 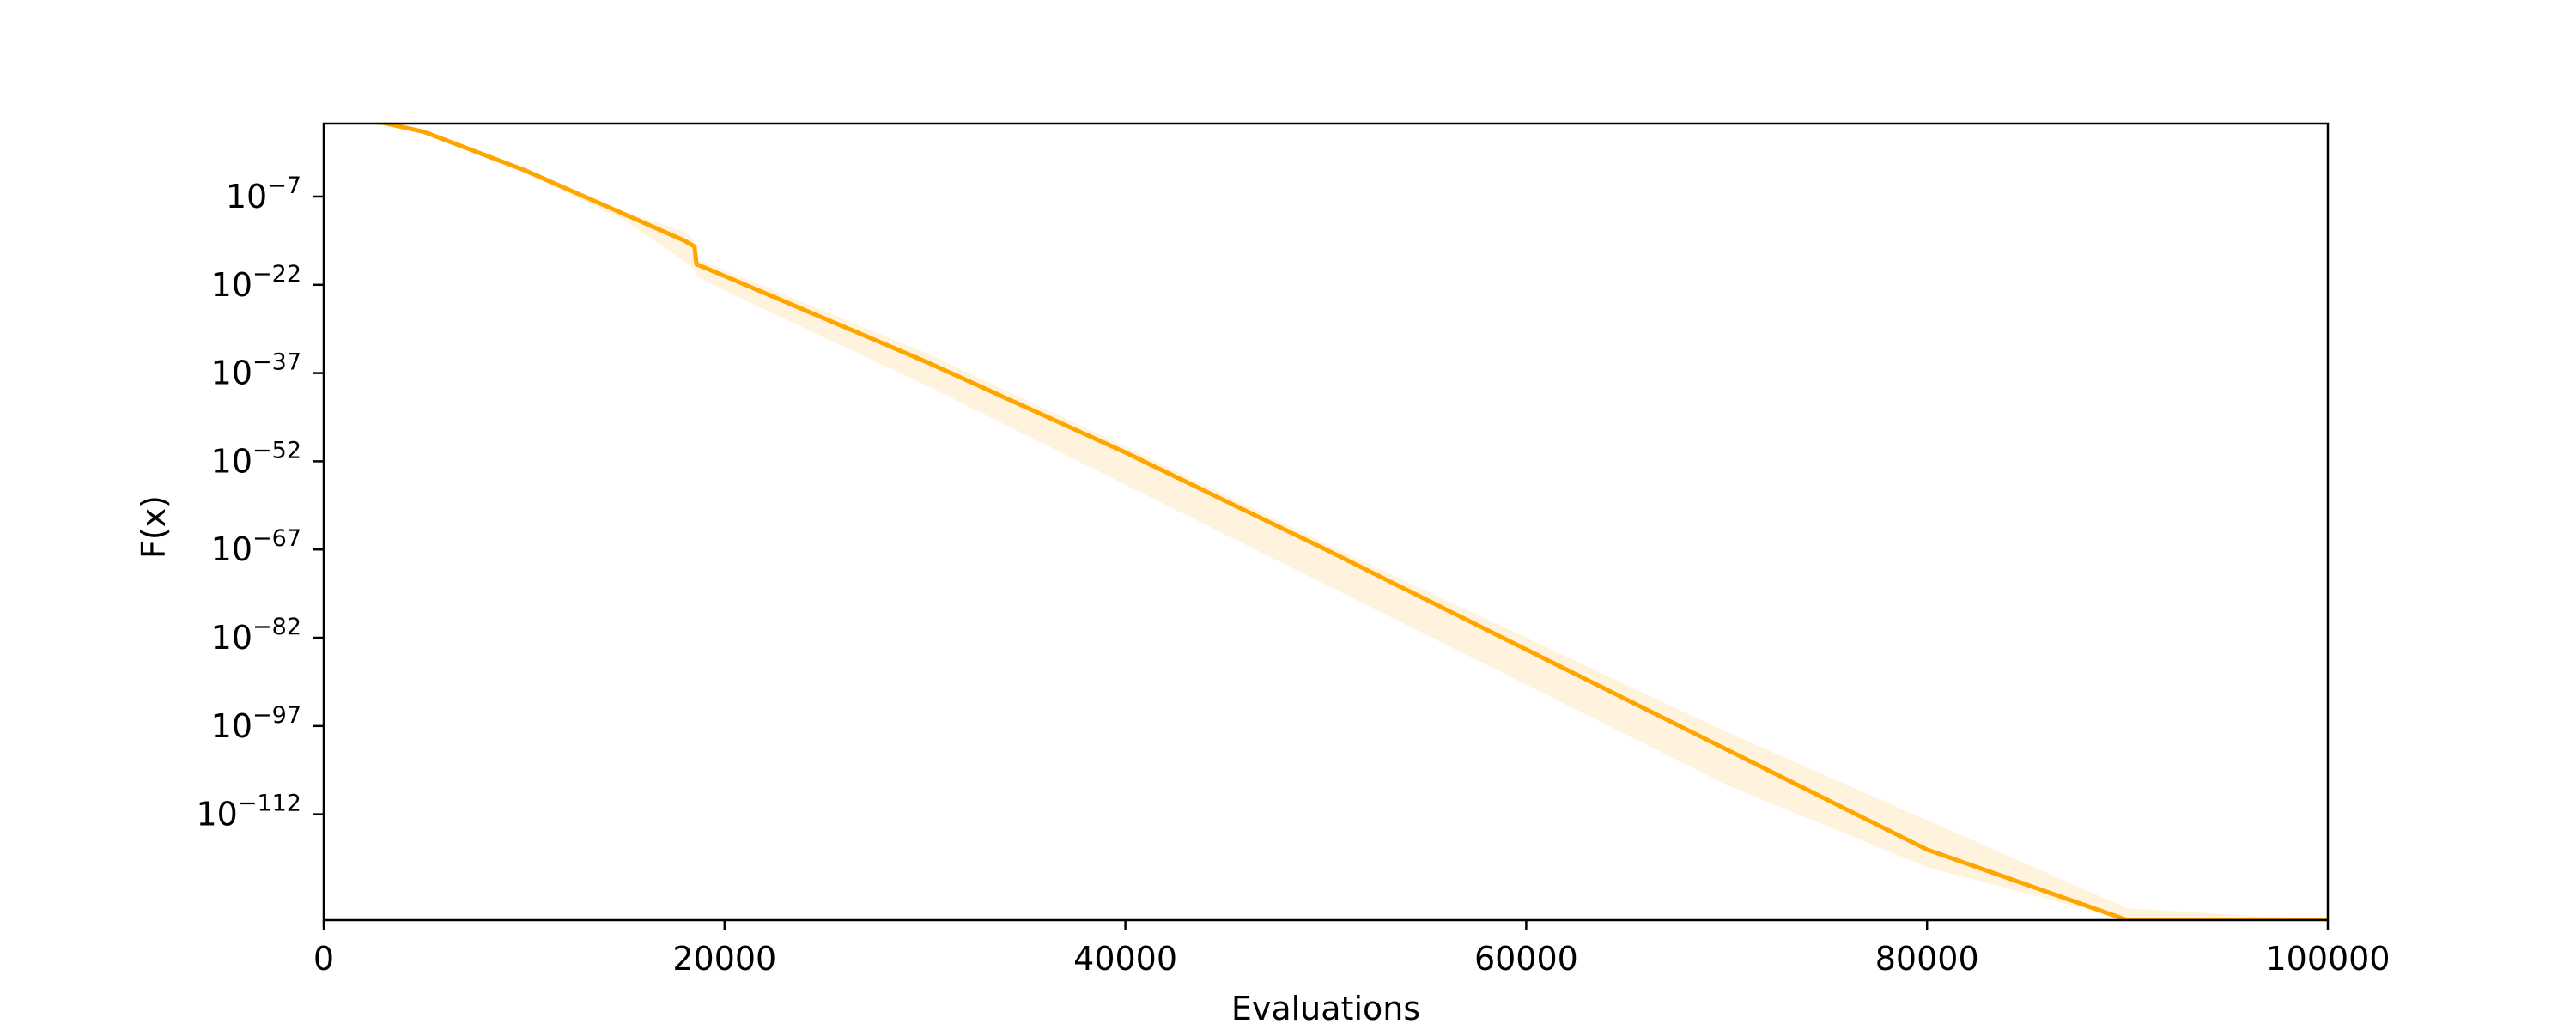 I want to click on y-axis-title: F(x), so click(x=154, y=527).